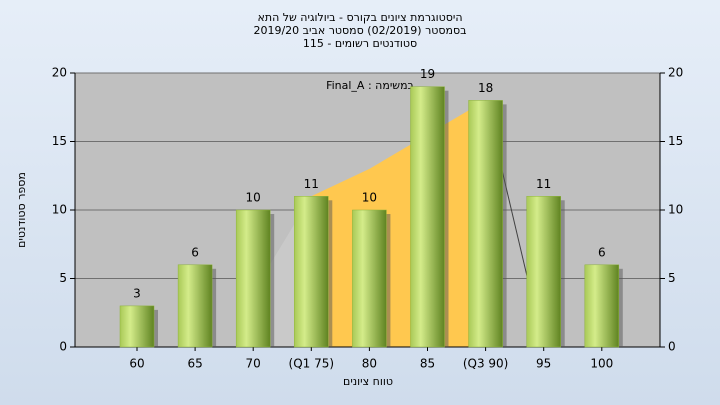 The image size is (720, 405). I want to click on x-axis-label: טווח ציונים, so click(368, 381).